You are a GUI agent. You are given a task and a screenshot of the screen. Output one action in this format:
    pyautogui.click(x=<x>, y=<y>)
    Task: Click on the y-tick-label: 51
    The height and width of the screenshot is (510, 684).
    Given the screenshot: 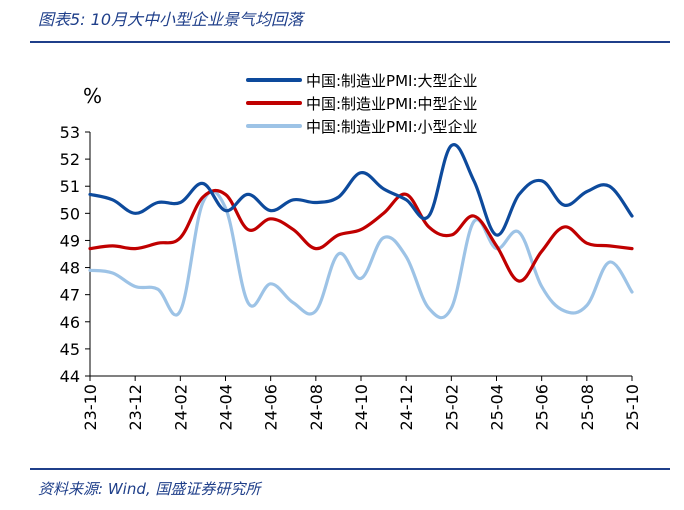 What is the action you would take?
    pyautogui.click(x=70, y=186)
    